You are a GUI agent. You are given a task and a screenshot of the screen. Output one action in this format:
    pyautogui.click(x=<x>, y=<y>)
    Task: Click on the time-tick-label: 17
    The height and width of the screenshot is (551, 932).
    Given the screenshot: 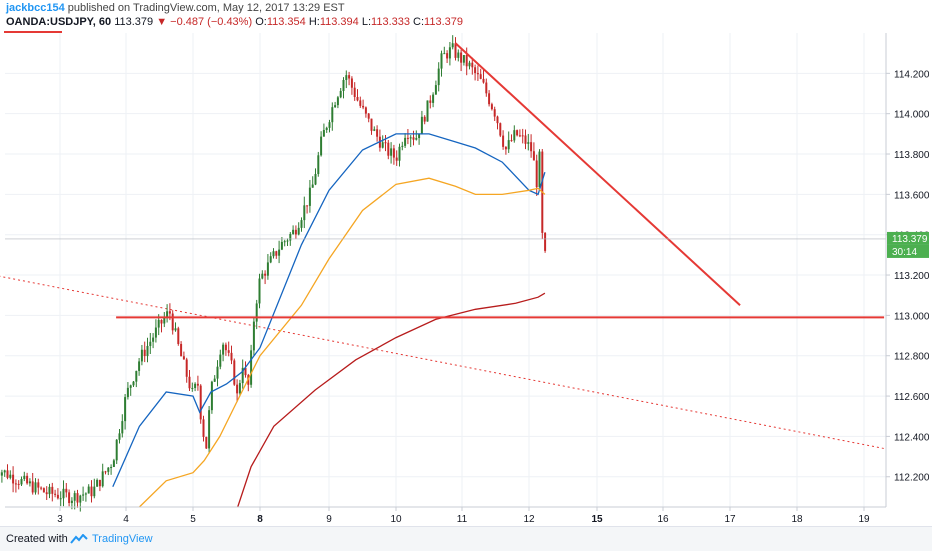 What is the action you would take?
    pyautogui.click(x=730, y=519)
    